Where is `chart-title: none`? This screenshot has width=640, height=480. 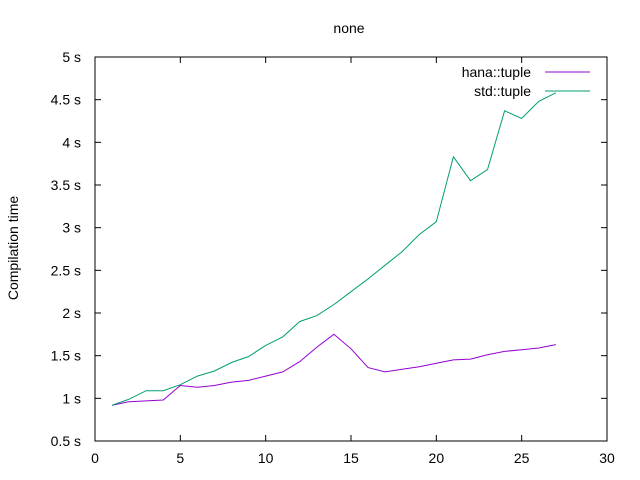 chart-title: none is located at coordinates (348, 28).